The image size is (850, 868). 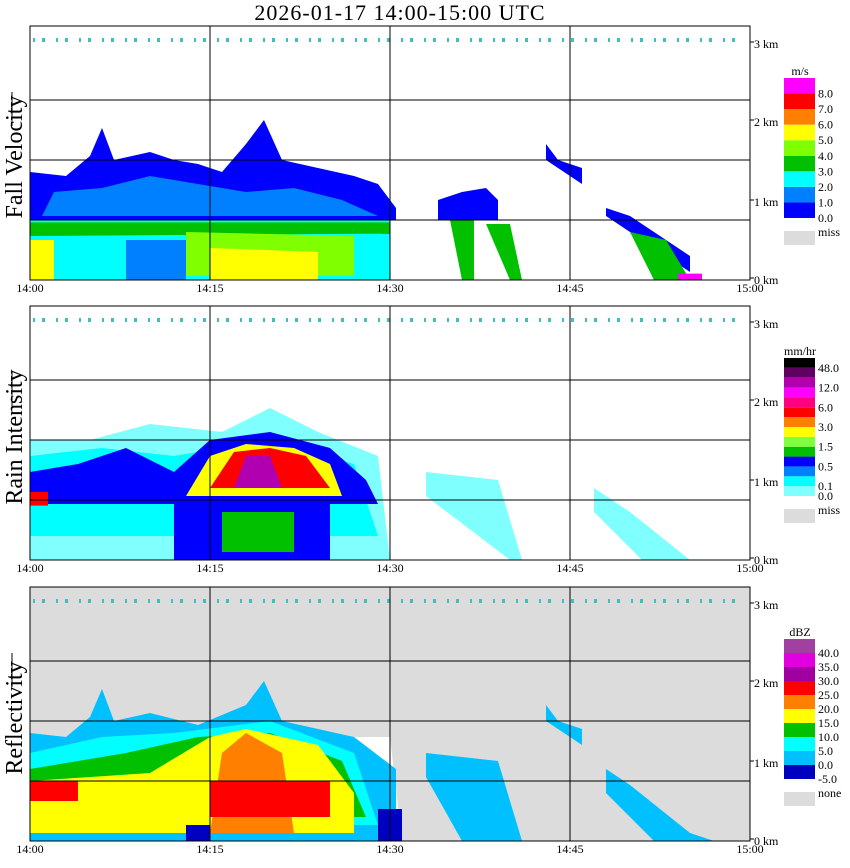 What do you see at coordinates (828, 681) in the screenshot?
I see `legend-label: 30.0` at bounding box center [828, 681].